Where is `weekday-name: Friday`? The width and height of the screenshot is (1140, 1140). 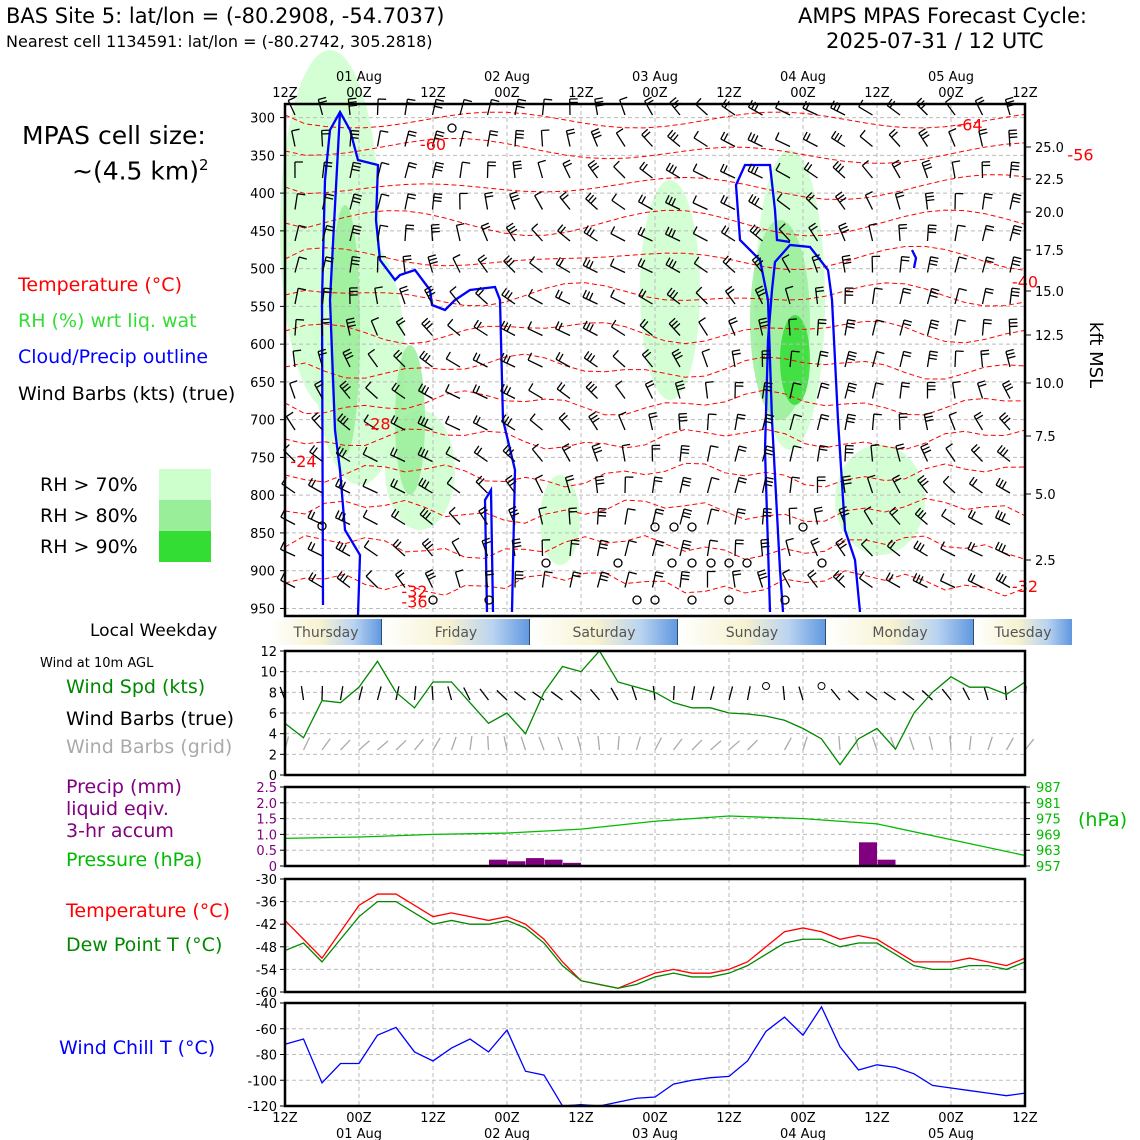
weekday-name: Friday is located at coordinates (456, 633).